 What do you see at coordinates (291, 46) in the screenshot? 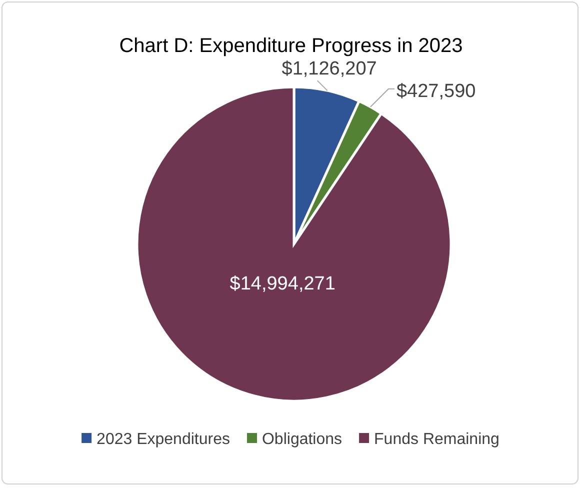
I see `chart-title: Chart D: Expenditure Progress in 2023` at bounding box center [291, 46].